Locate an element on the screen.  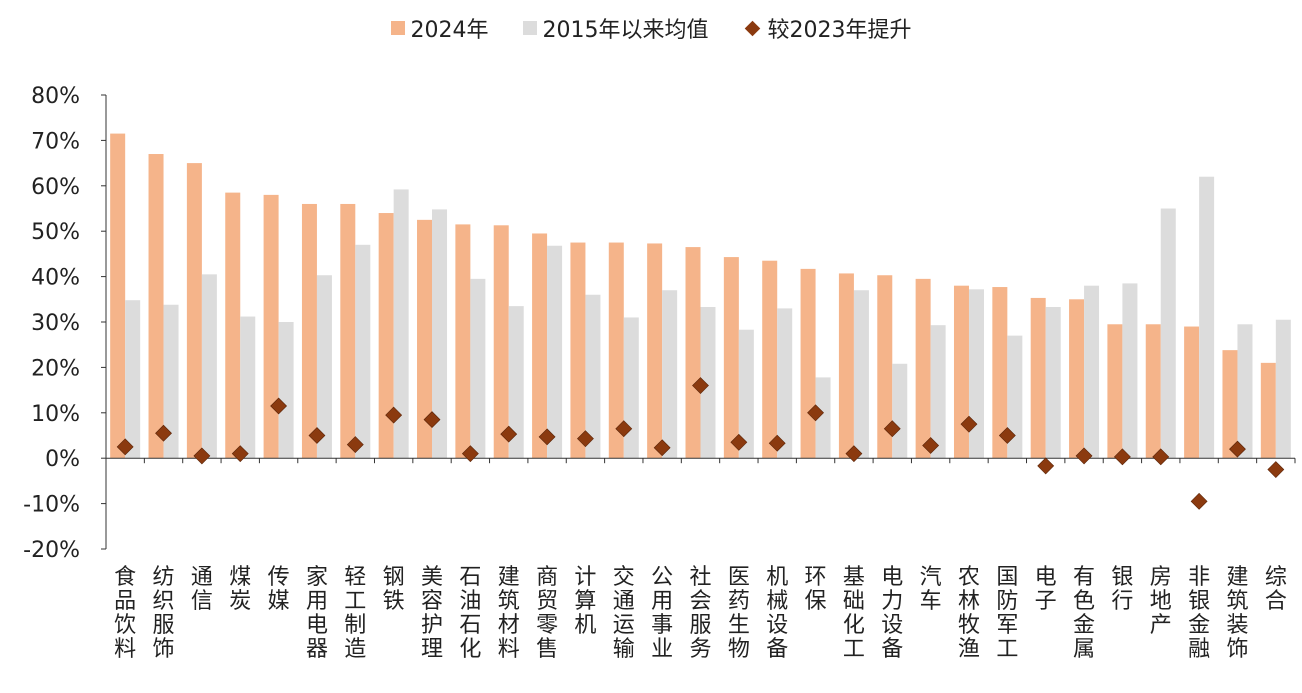
y-tick-label: 0% is located at coordinates (62, 459).